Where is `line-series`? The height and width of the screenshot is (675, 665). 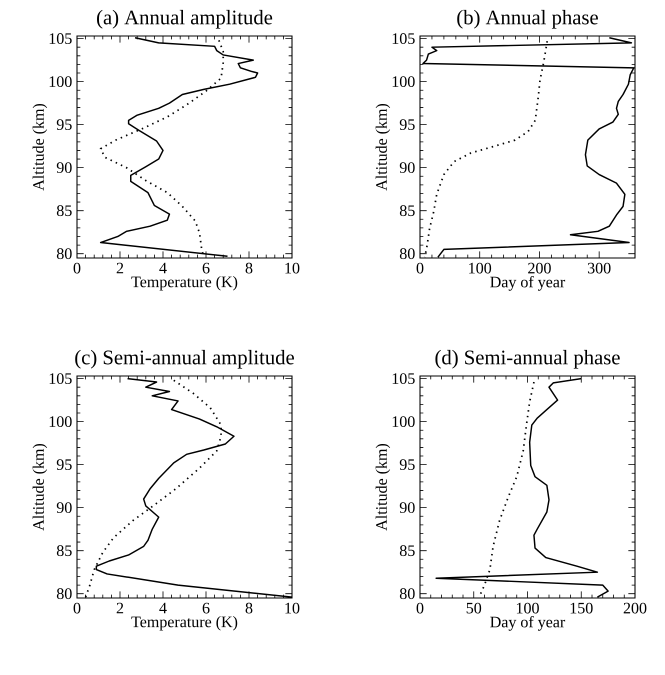 line-series is located at coordinates (528, 147).